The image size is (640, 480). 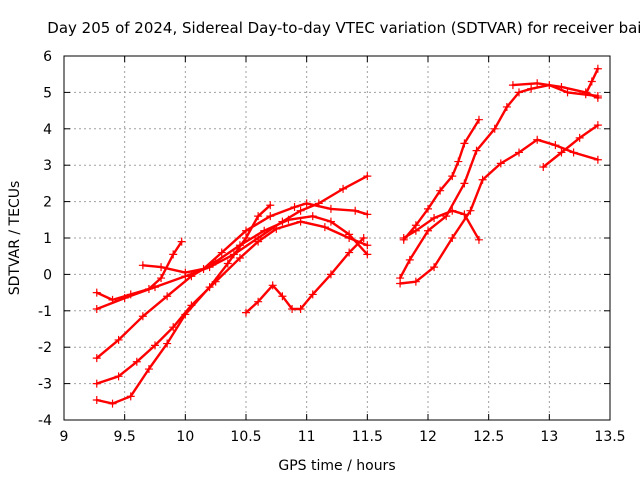 I want to click on y-axis-label: SDTVAR / TECUs, so click(x=15, y=238).